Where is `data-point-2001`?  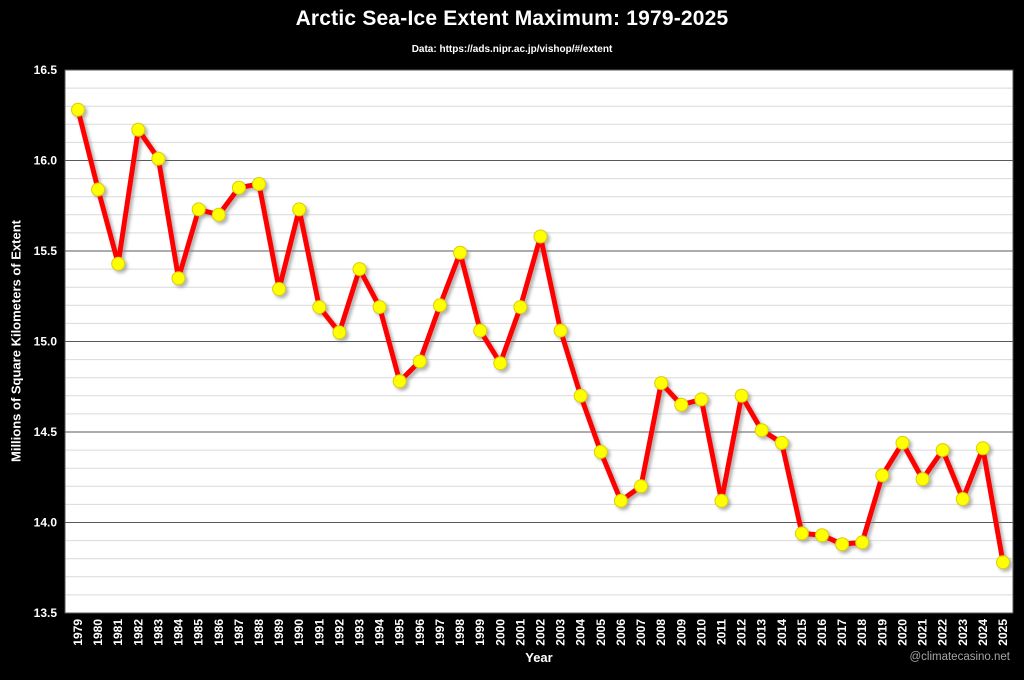
data-point-2001 is located at coordinates (520, 307).